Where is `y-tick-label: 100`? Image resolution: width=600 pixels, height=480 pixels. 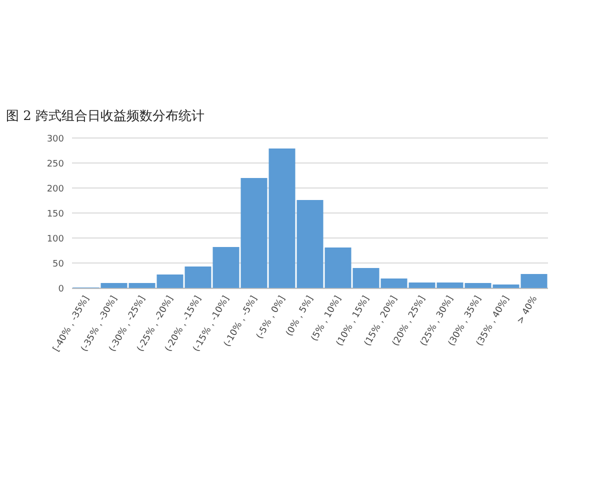
y-tick-label: 100 is located at coordinates (55, 239).